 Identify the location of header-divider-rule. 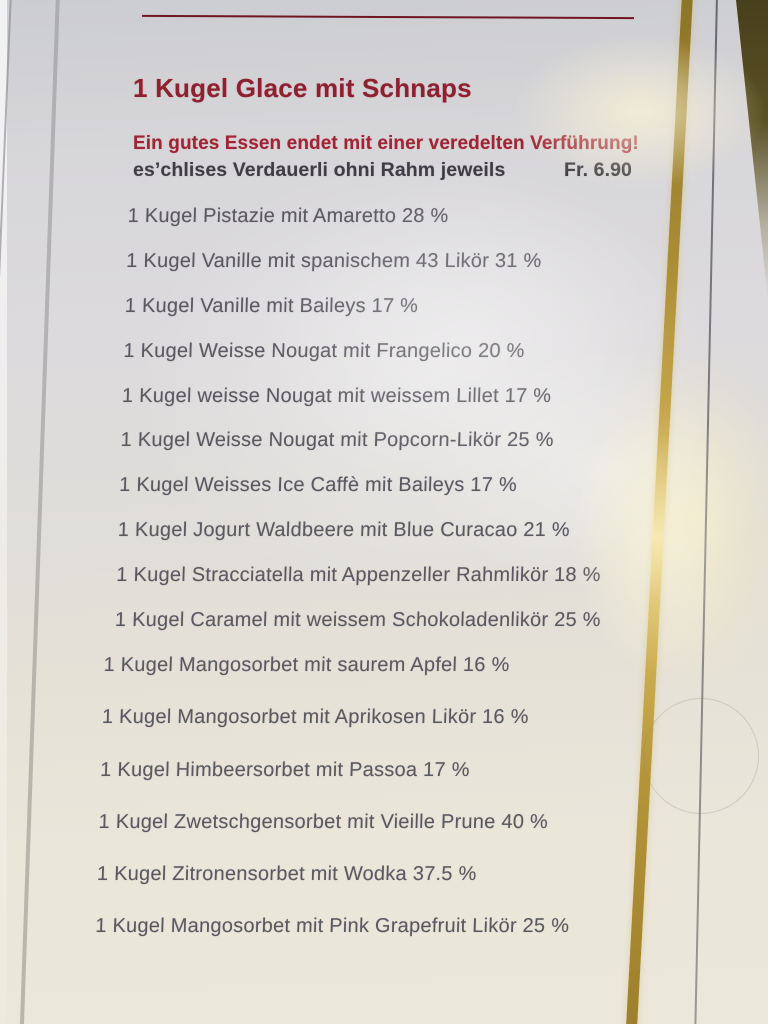
(388, 17).